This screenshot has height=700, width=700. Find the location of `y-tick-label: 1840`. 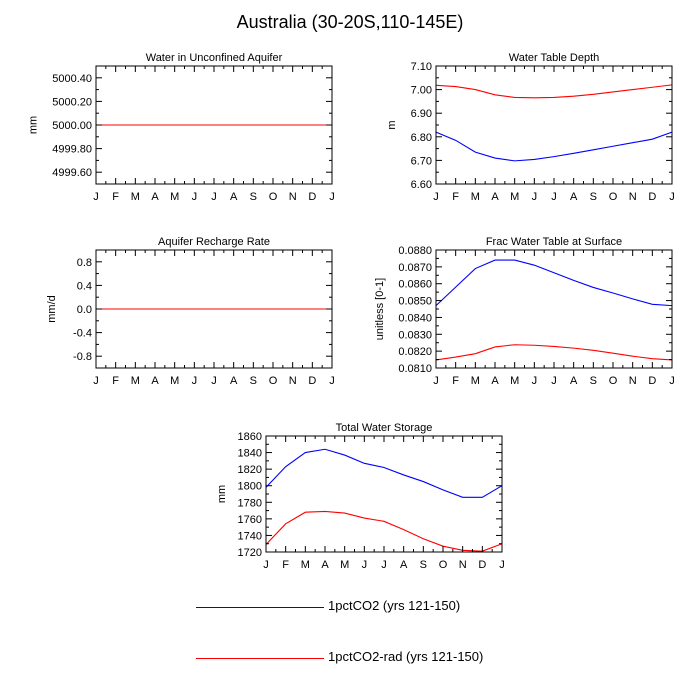

y-tick-label: 1840 is located at coordinates (250, 454).